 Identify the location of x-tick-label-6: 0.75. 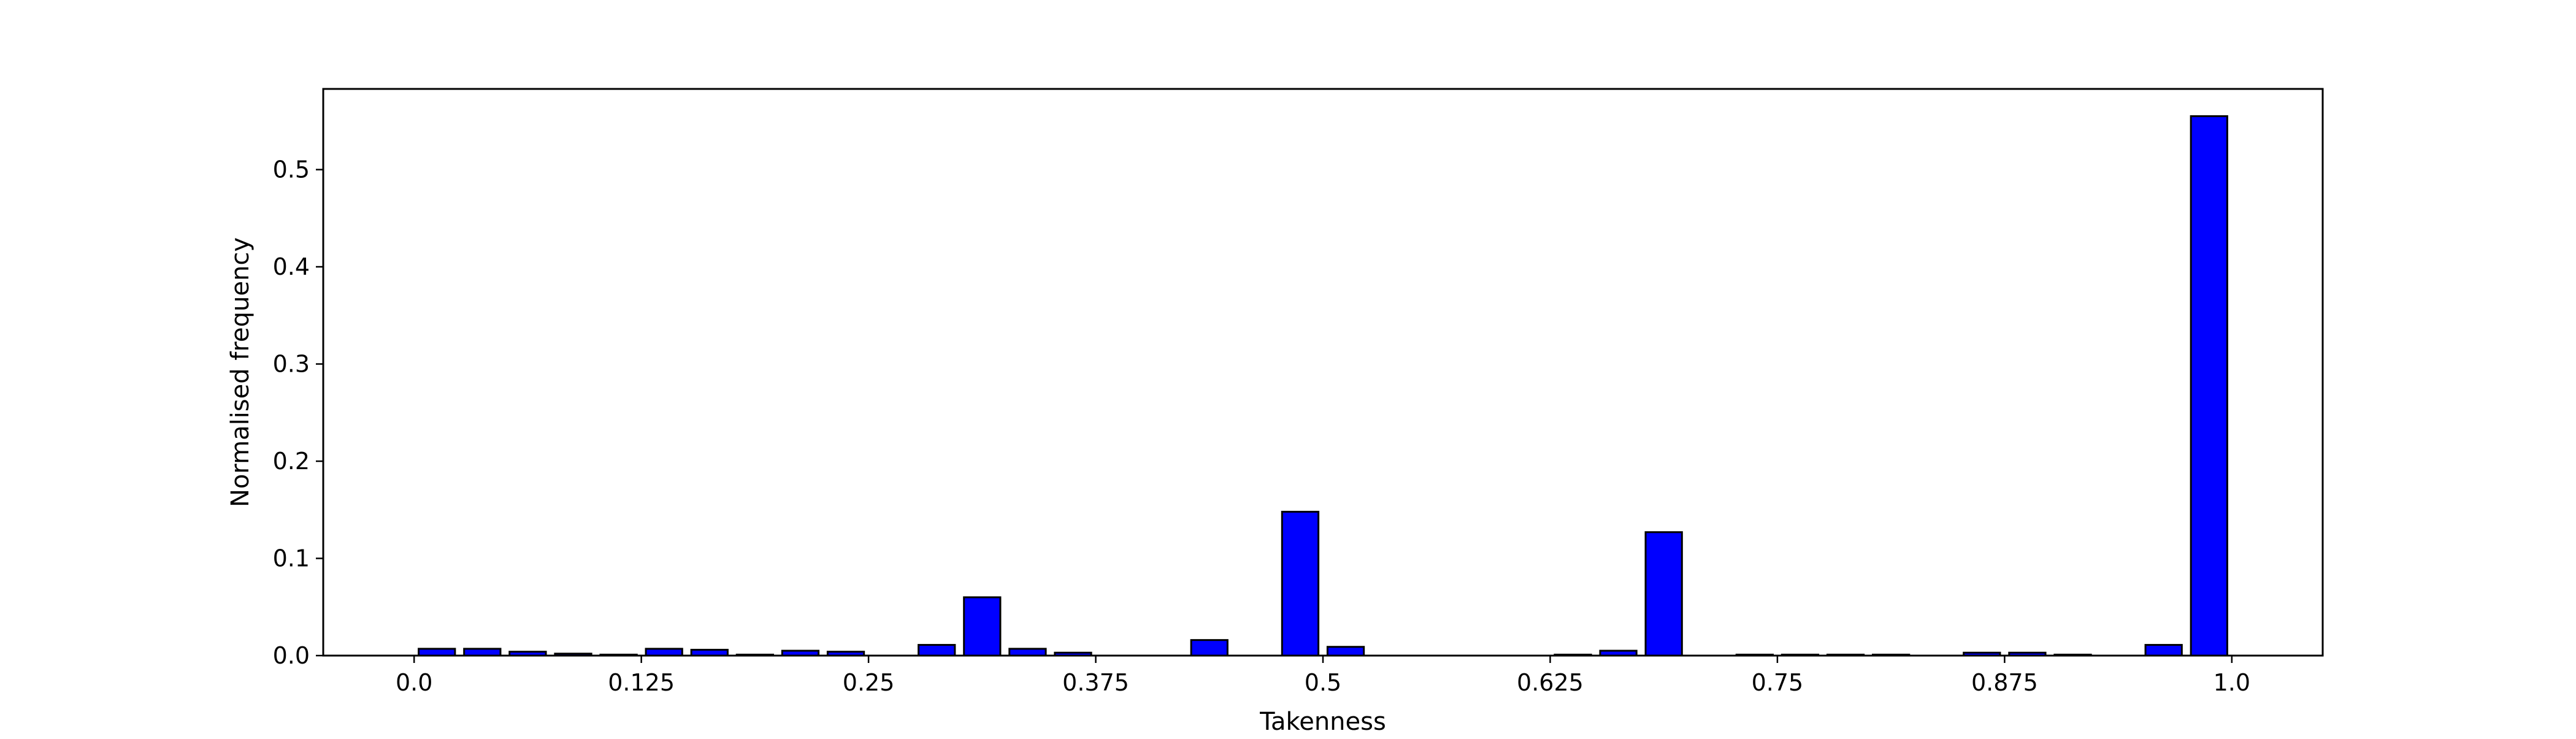
(1778, 683).